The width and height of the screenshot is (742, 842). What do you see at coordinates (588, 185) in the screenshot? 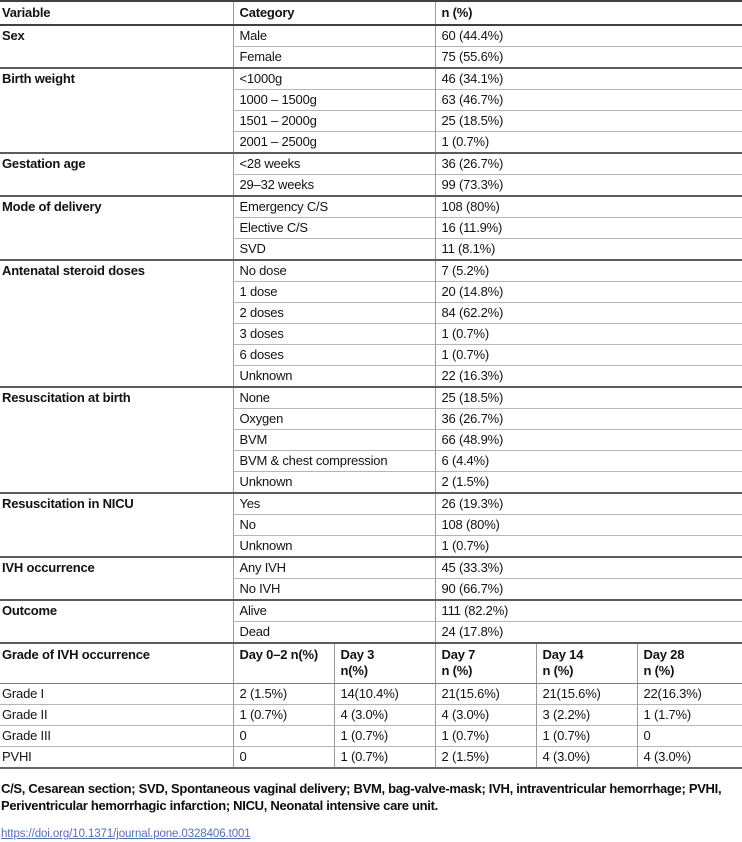
I see `n-percent-cell: 99 (73.3%)` at bounding box center [588, 185].